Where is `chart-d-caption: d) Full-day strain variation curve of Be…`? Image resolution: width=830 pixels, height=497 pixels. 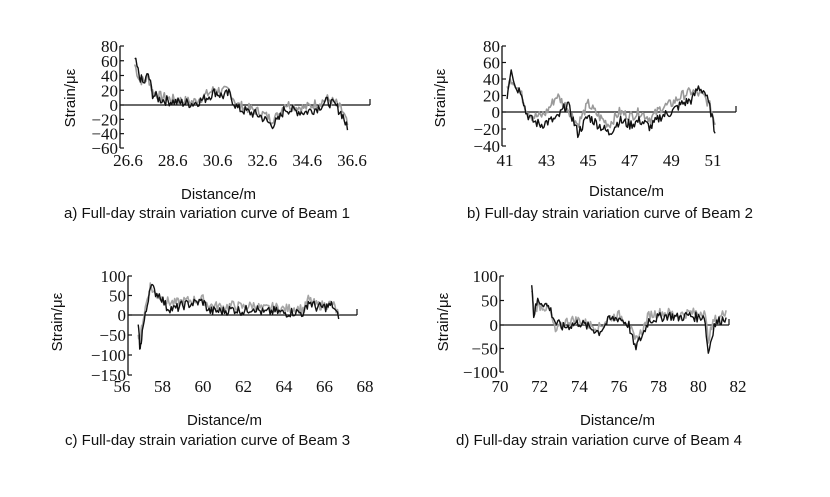
chart-d-caption: d) Full-day strain variation curve of Be… is located at coordinates (599, 440).